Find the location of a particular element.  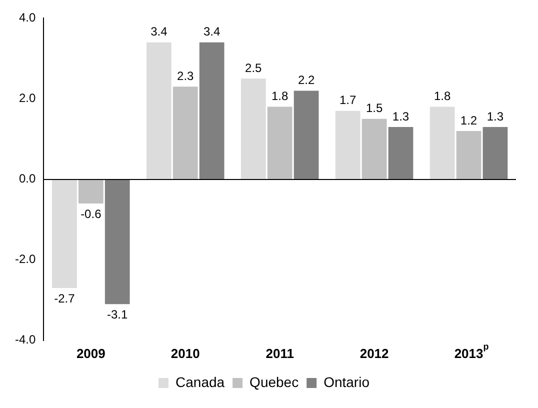

y-tick-label: 0.0 is located at coordinates (27, 179).